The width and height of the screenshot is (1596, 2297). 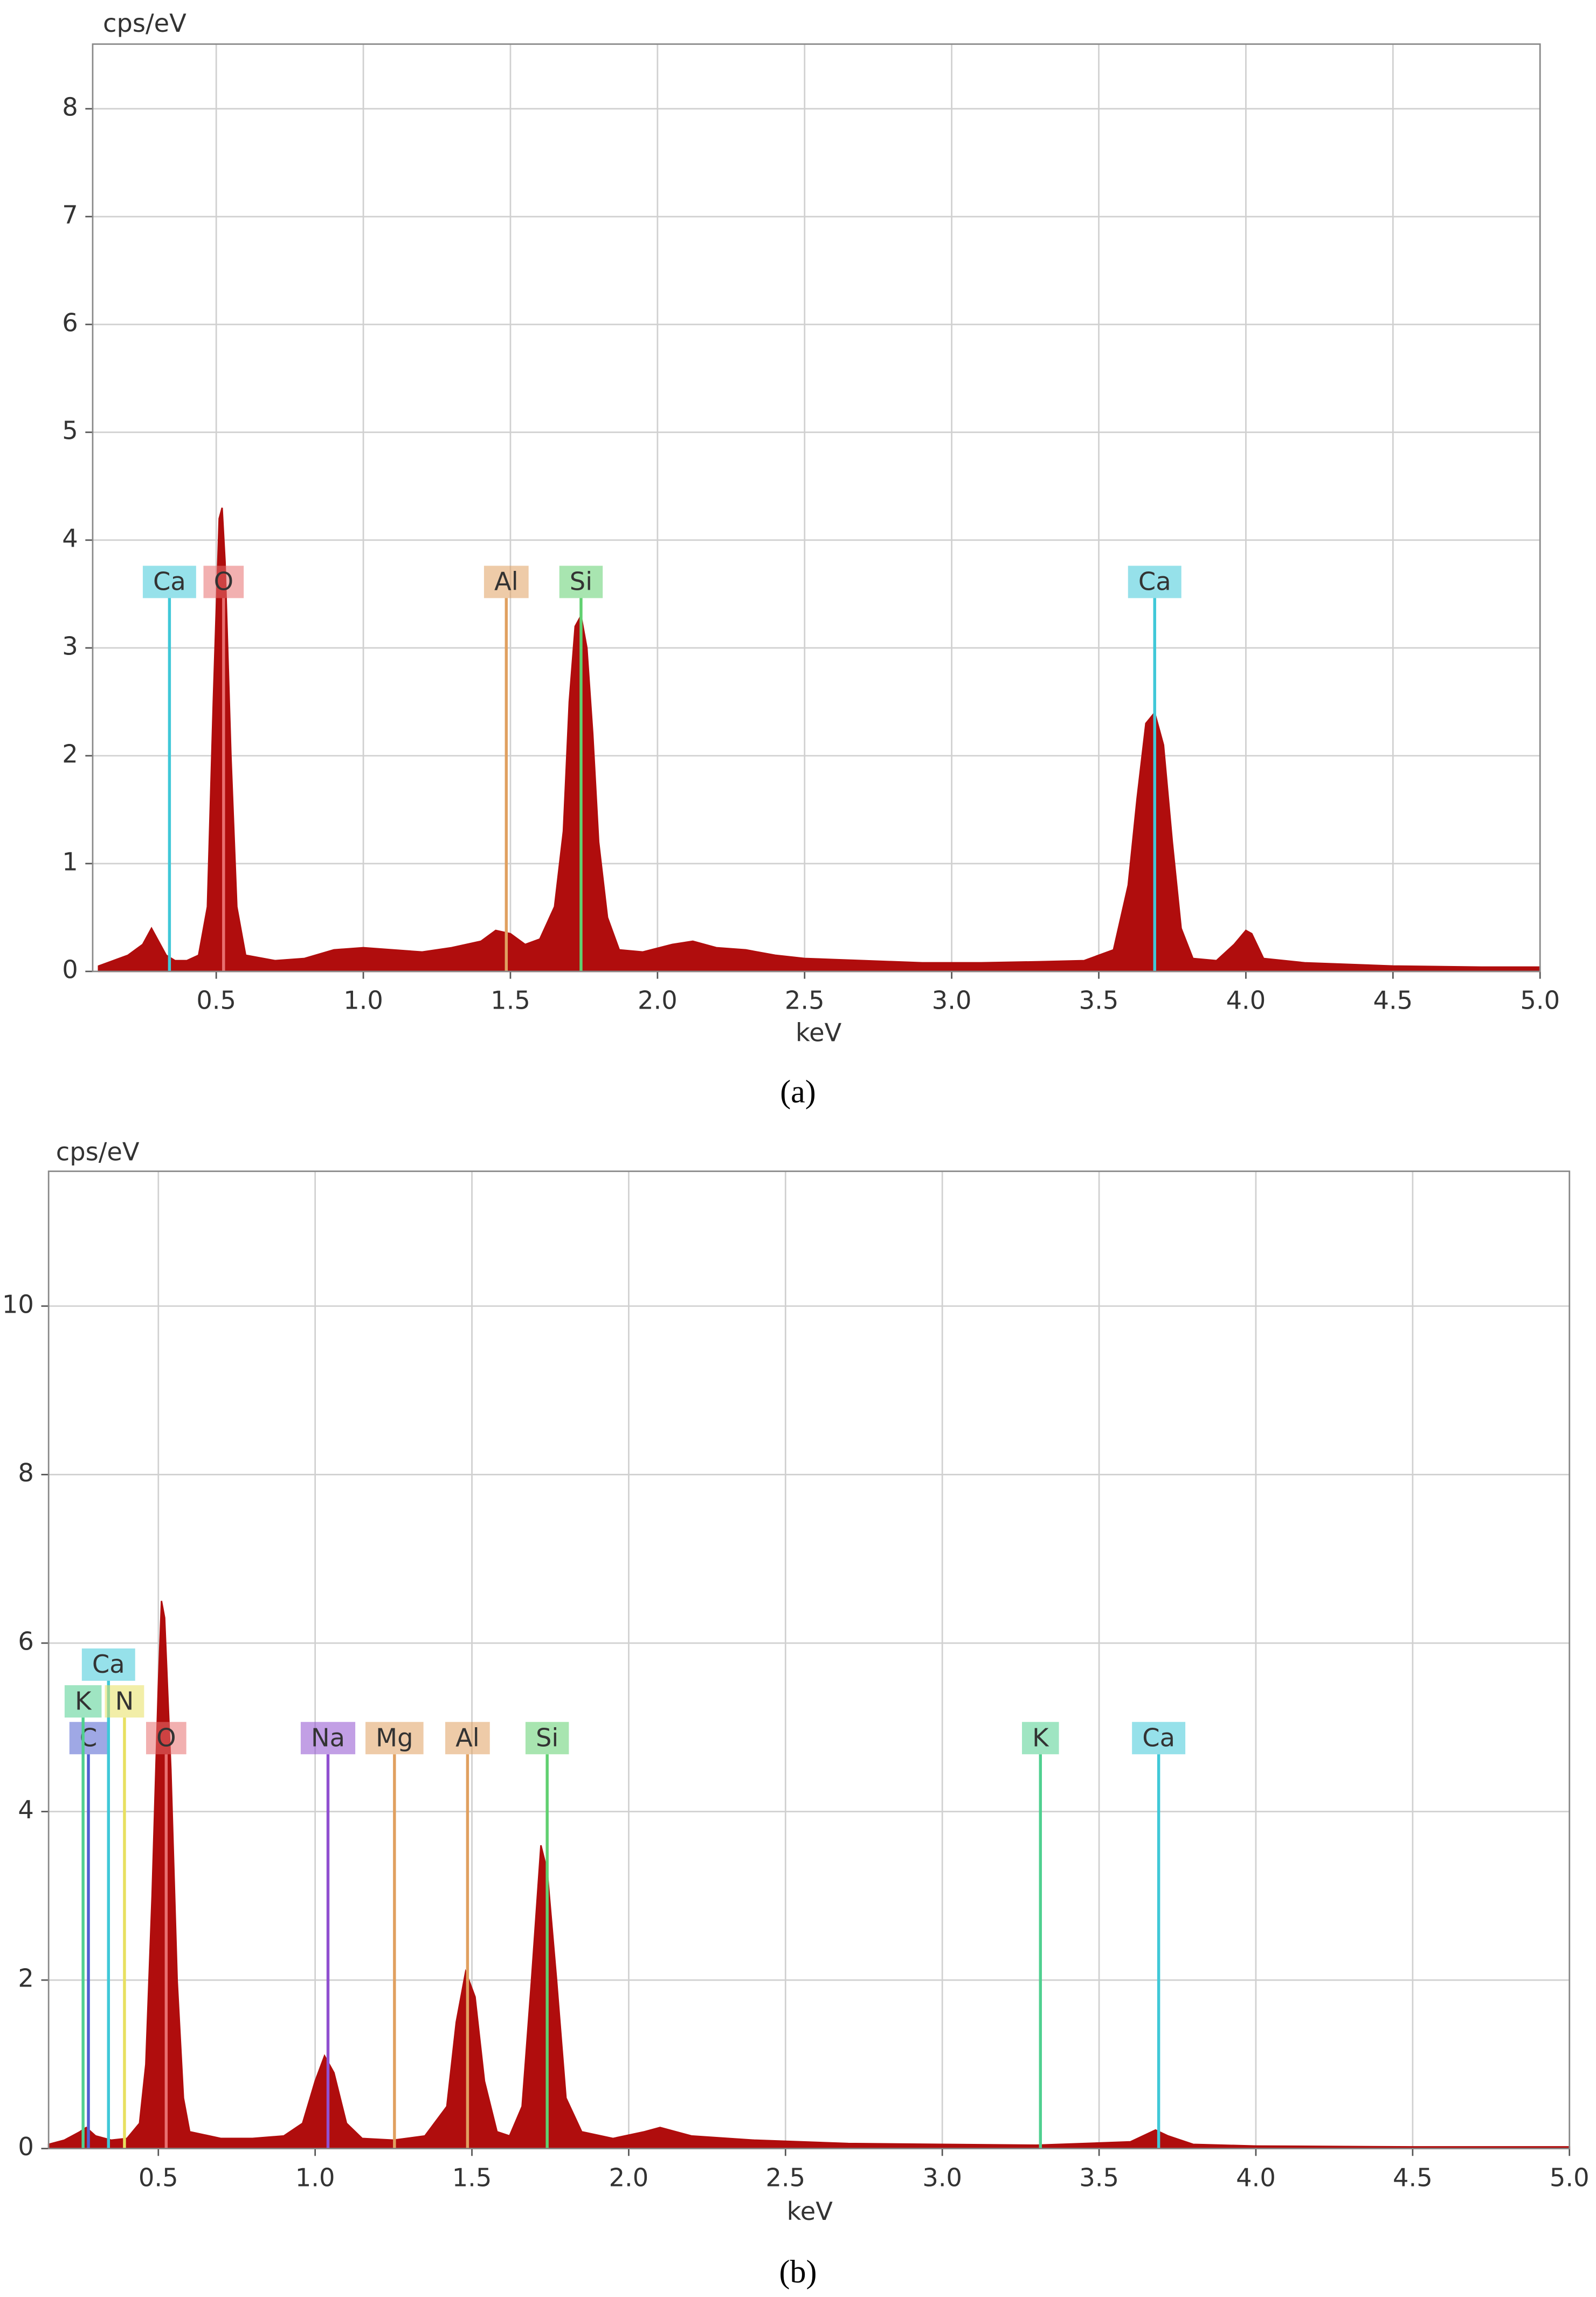 What do you see at coordinates (328, 1935) in the screenshot?
I see `element-marker: Na` at bounding box center [328, 1935].